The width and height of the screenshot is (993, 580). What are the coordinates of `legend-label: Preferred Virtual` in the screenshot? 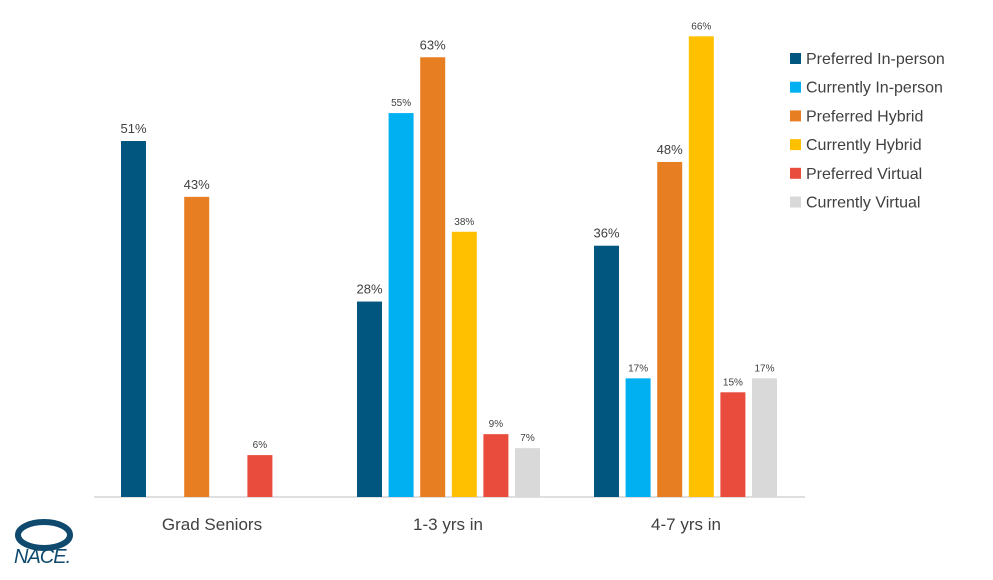 It's located at (864, 174).